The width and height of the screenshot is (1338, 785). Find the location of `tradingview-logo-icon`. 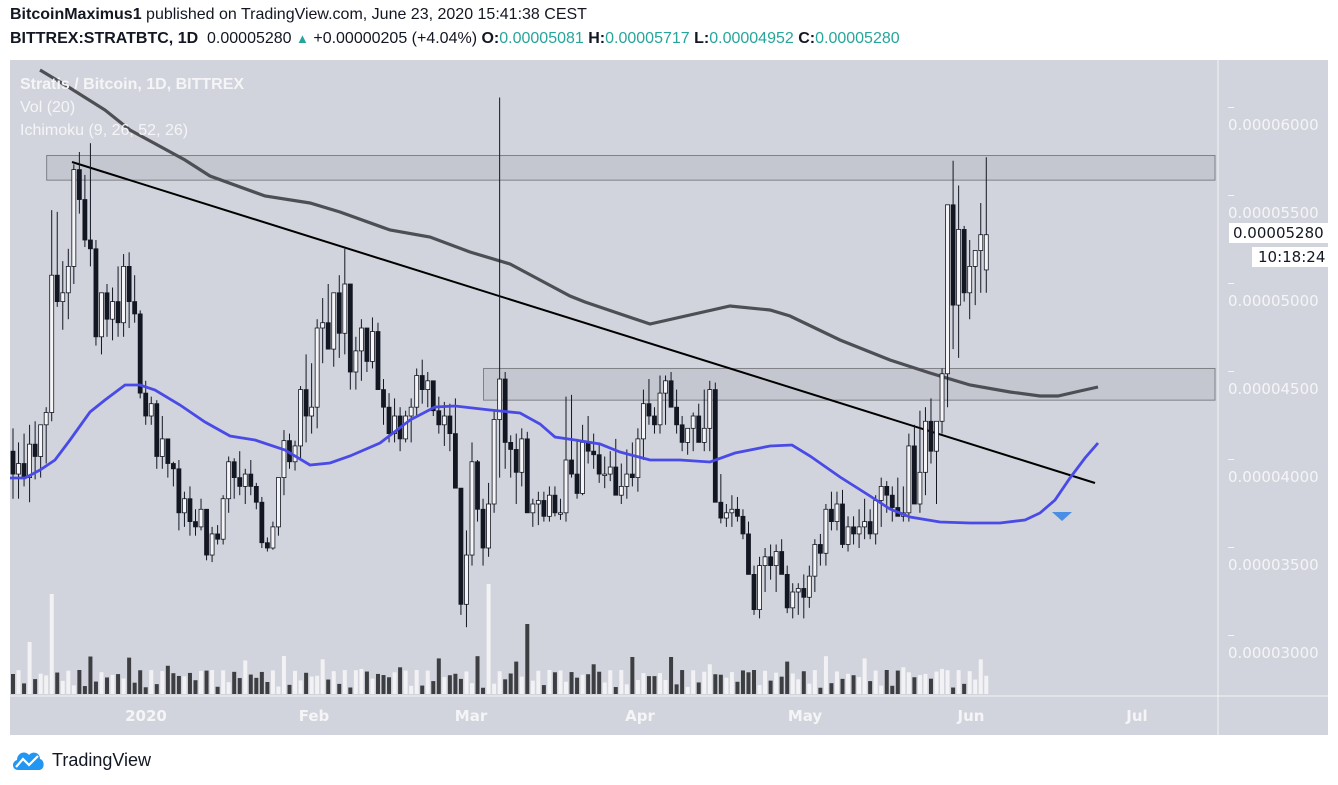

tradingview-logo-icon is located at coordinates (28, 760).